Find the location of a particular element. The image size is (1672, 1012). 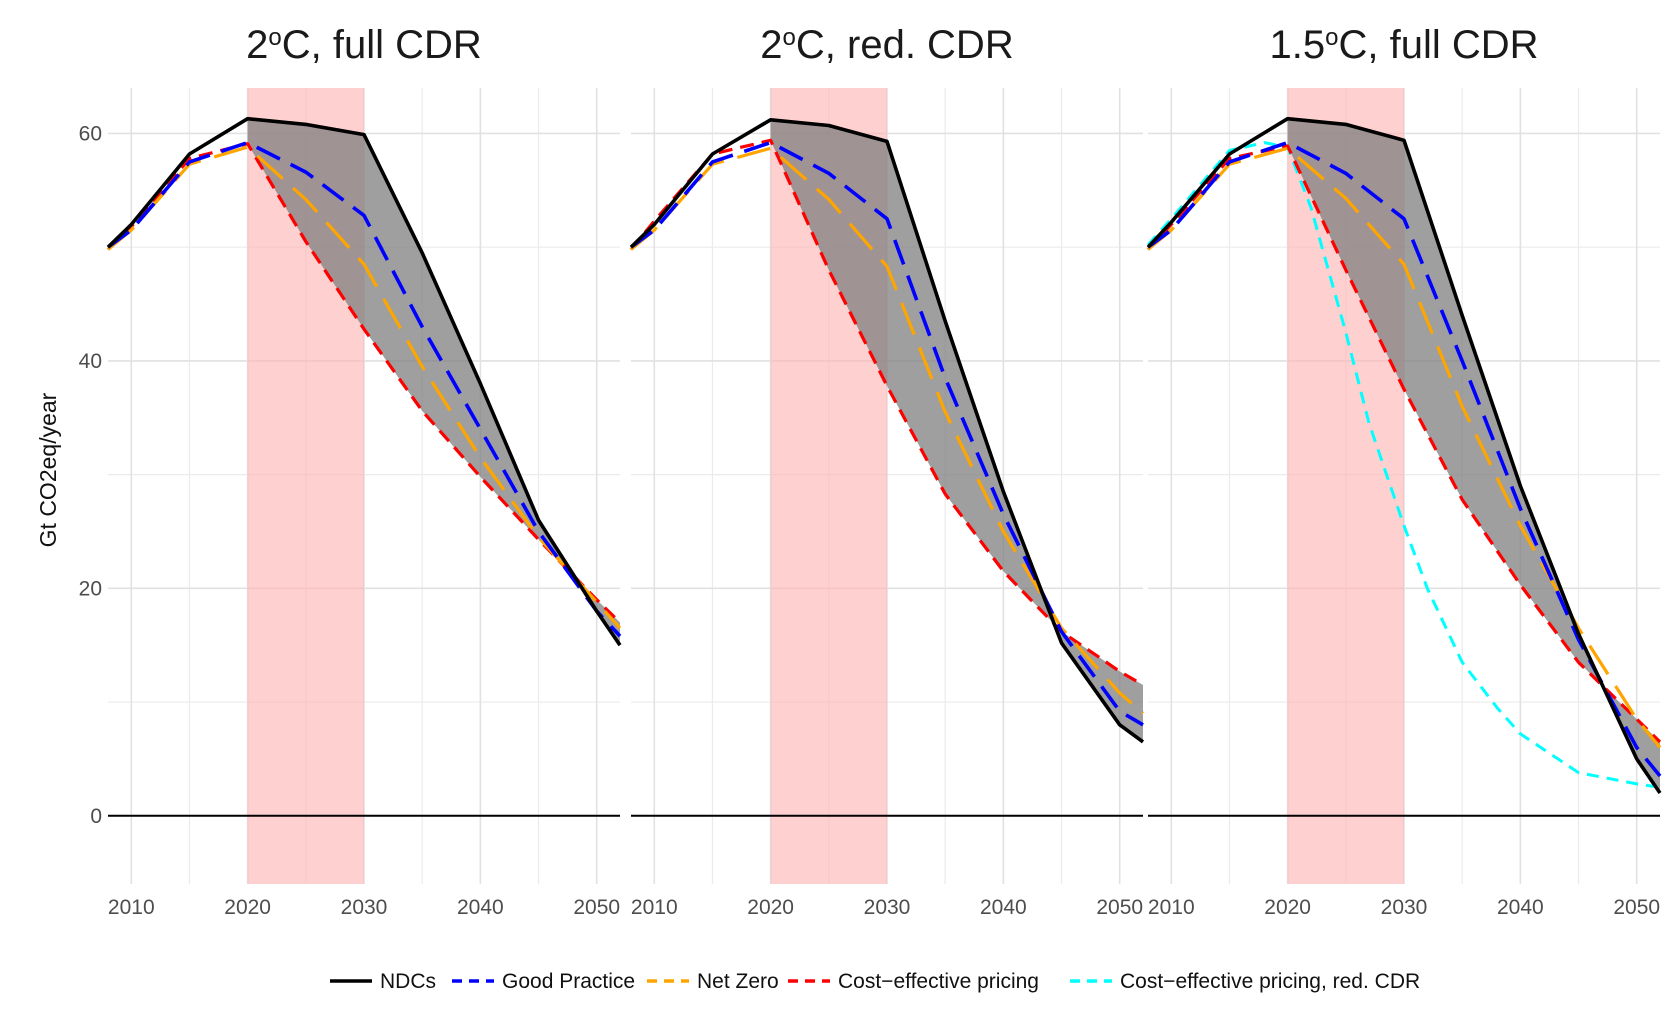

legend-item: NDCs is located at coordinates (383, 981).